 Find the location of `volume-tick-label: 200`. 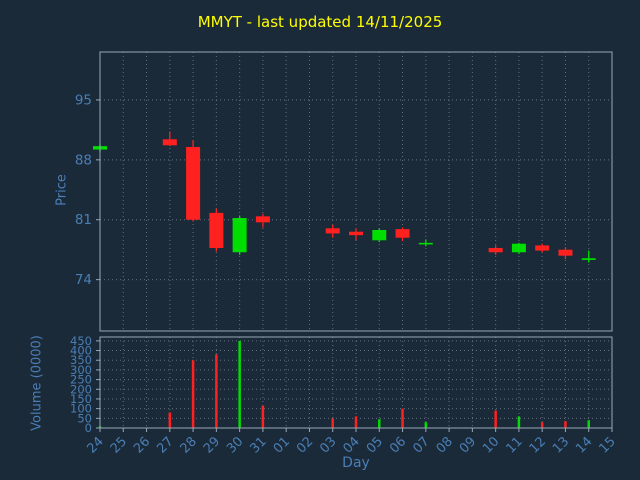

volume-tick-label: 200 is located at coordinates (81, 389).